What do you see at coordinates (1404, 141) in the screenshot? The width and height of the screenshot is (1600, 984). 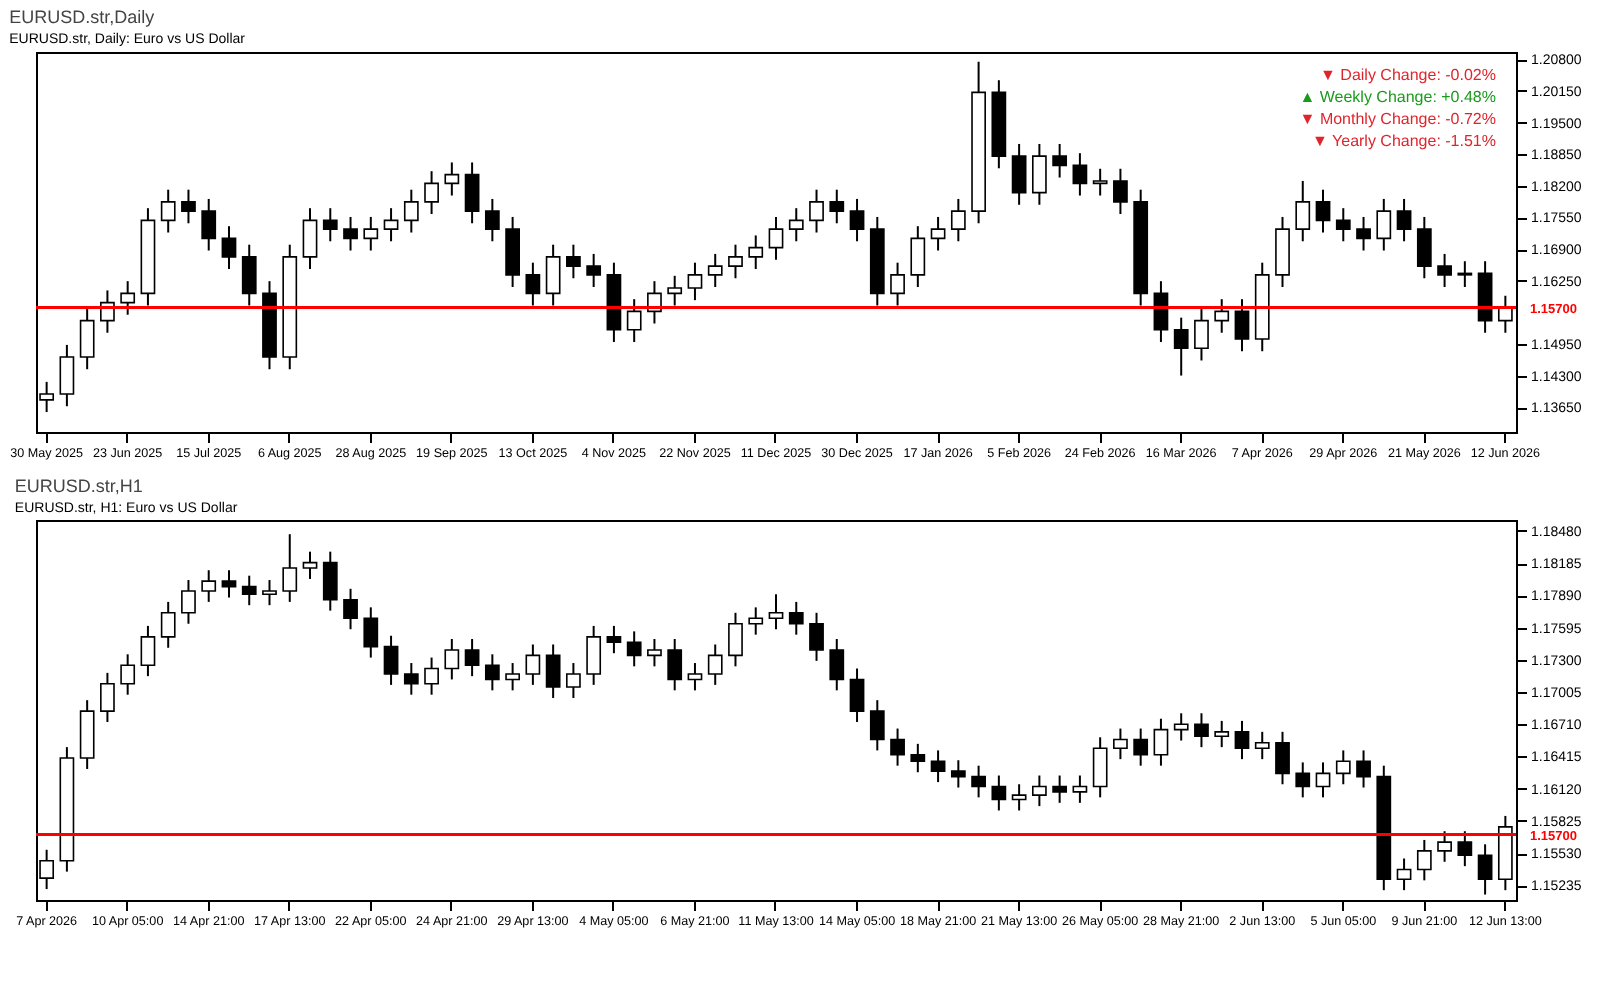 I see `annotation: ▼ Yearly Change: -1.51%` at bounding box center [1404, 141].